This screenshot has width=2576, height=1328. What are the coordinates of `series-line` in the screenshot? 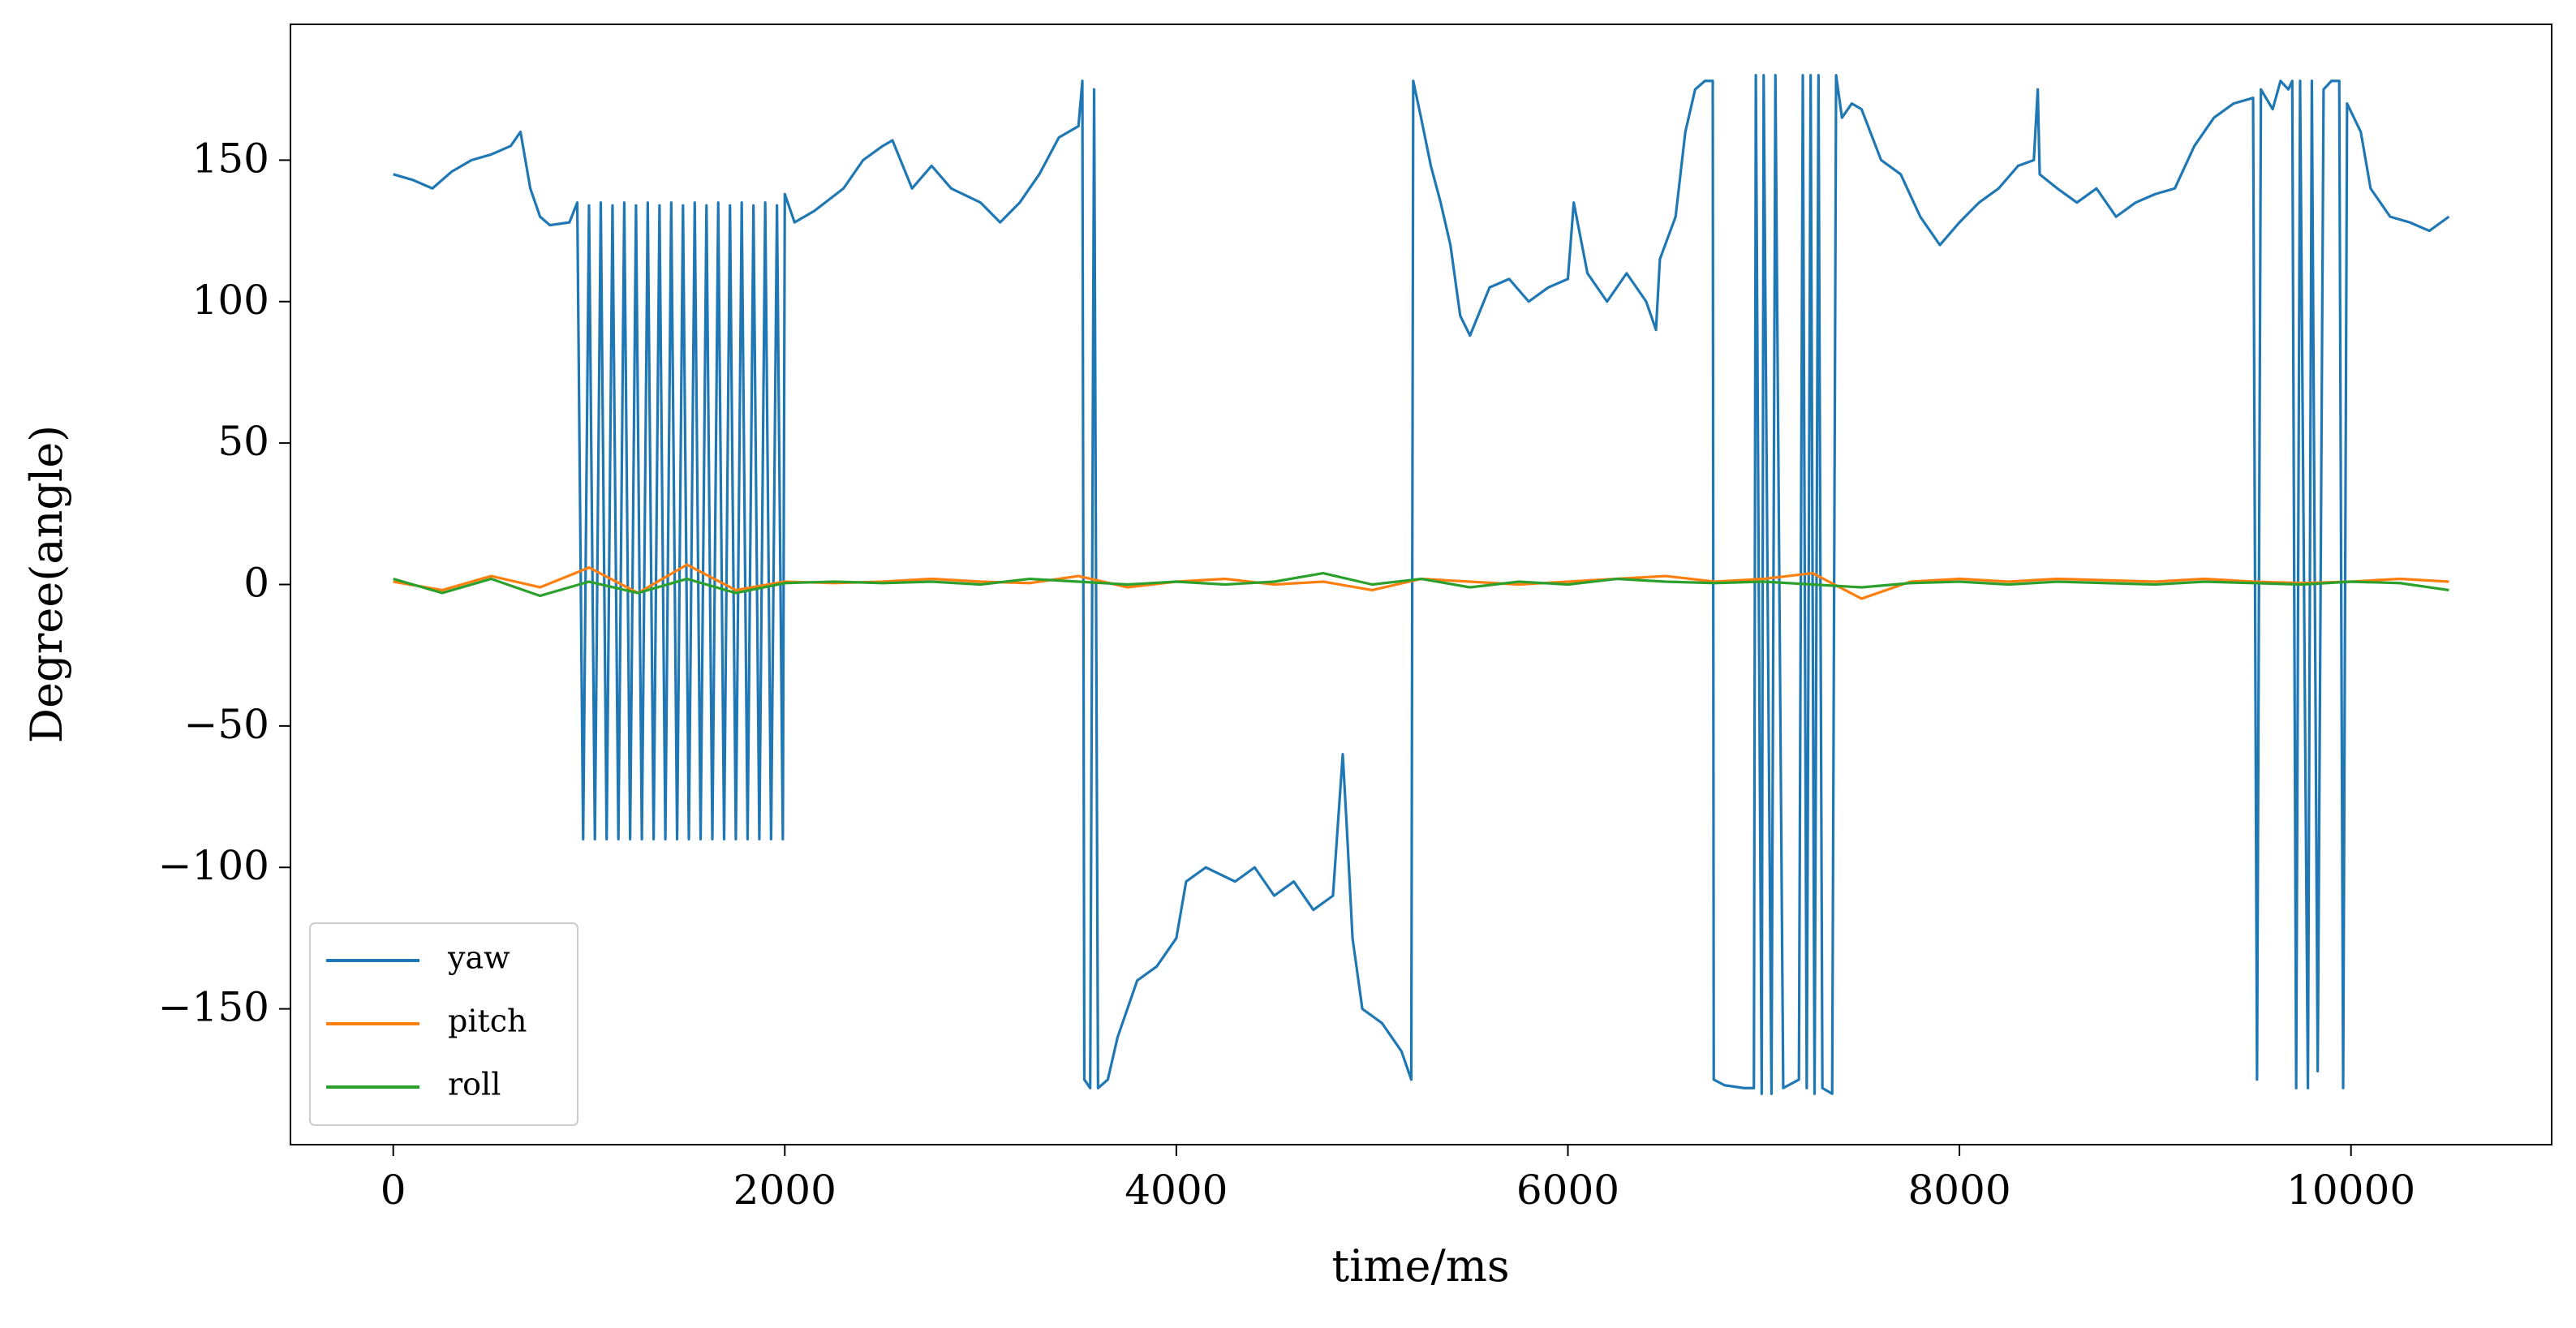 It's located at (1421, 584).